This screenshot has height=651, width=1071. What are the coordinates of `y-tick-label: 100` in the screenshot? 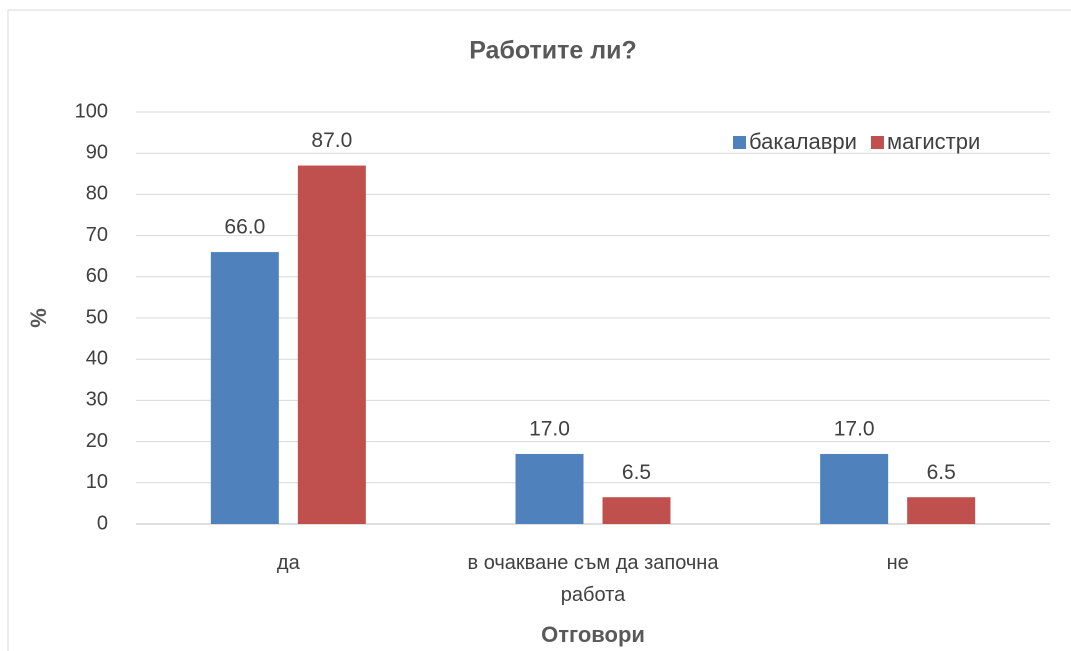 It's located at (91, 111).